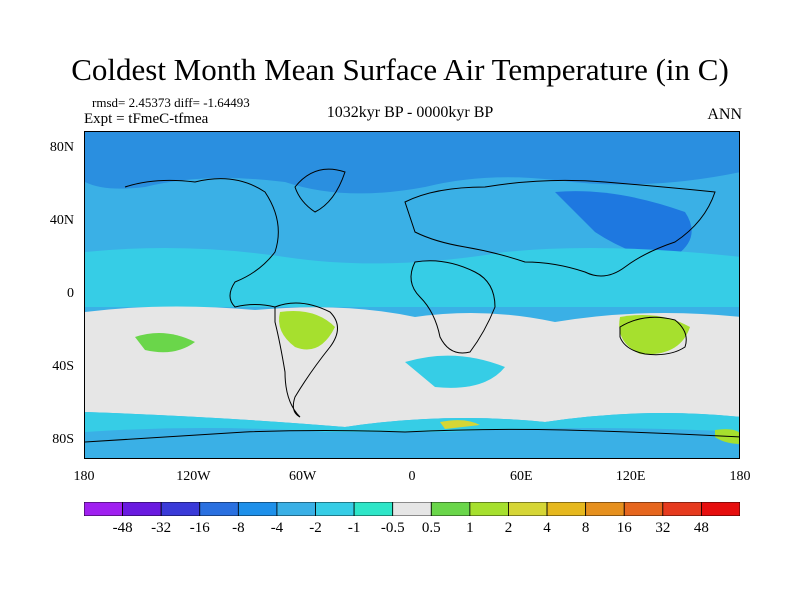 The width and height of the screenshot is (800, 600). What do you see at coordinates (303, 476) in the screenshot?
I see `lon-tick-label: 60W` at bounding box center [303, 476].